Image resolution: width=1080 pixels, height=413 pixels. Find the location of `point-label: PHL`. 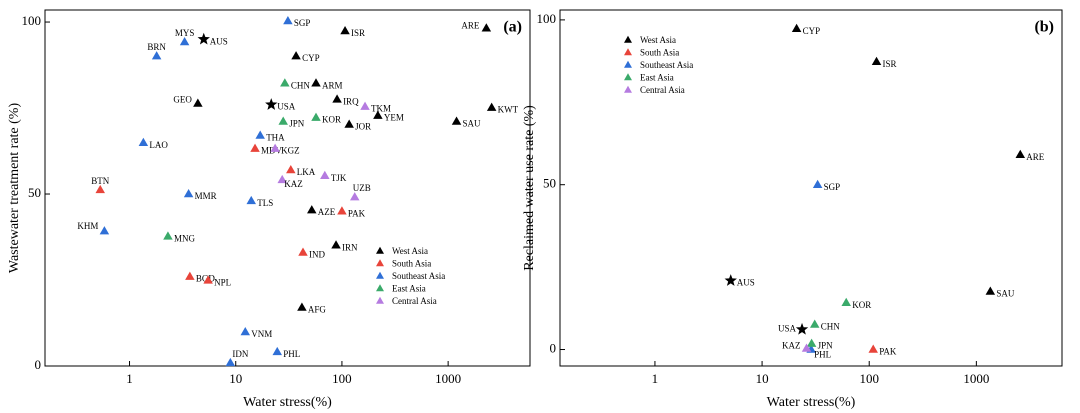

point-label: PHL is located at coordinates (822, 355).